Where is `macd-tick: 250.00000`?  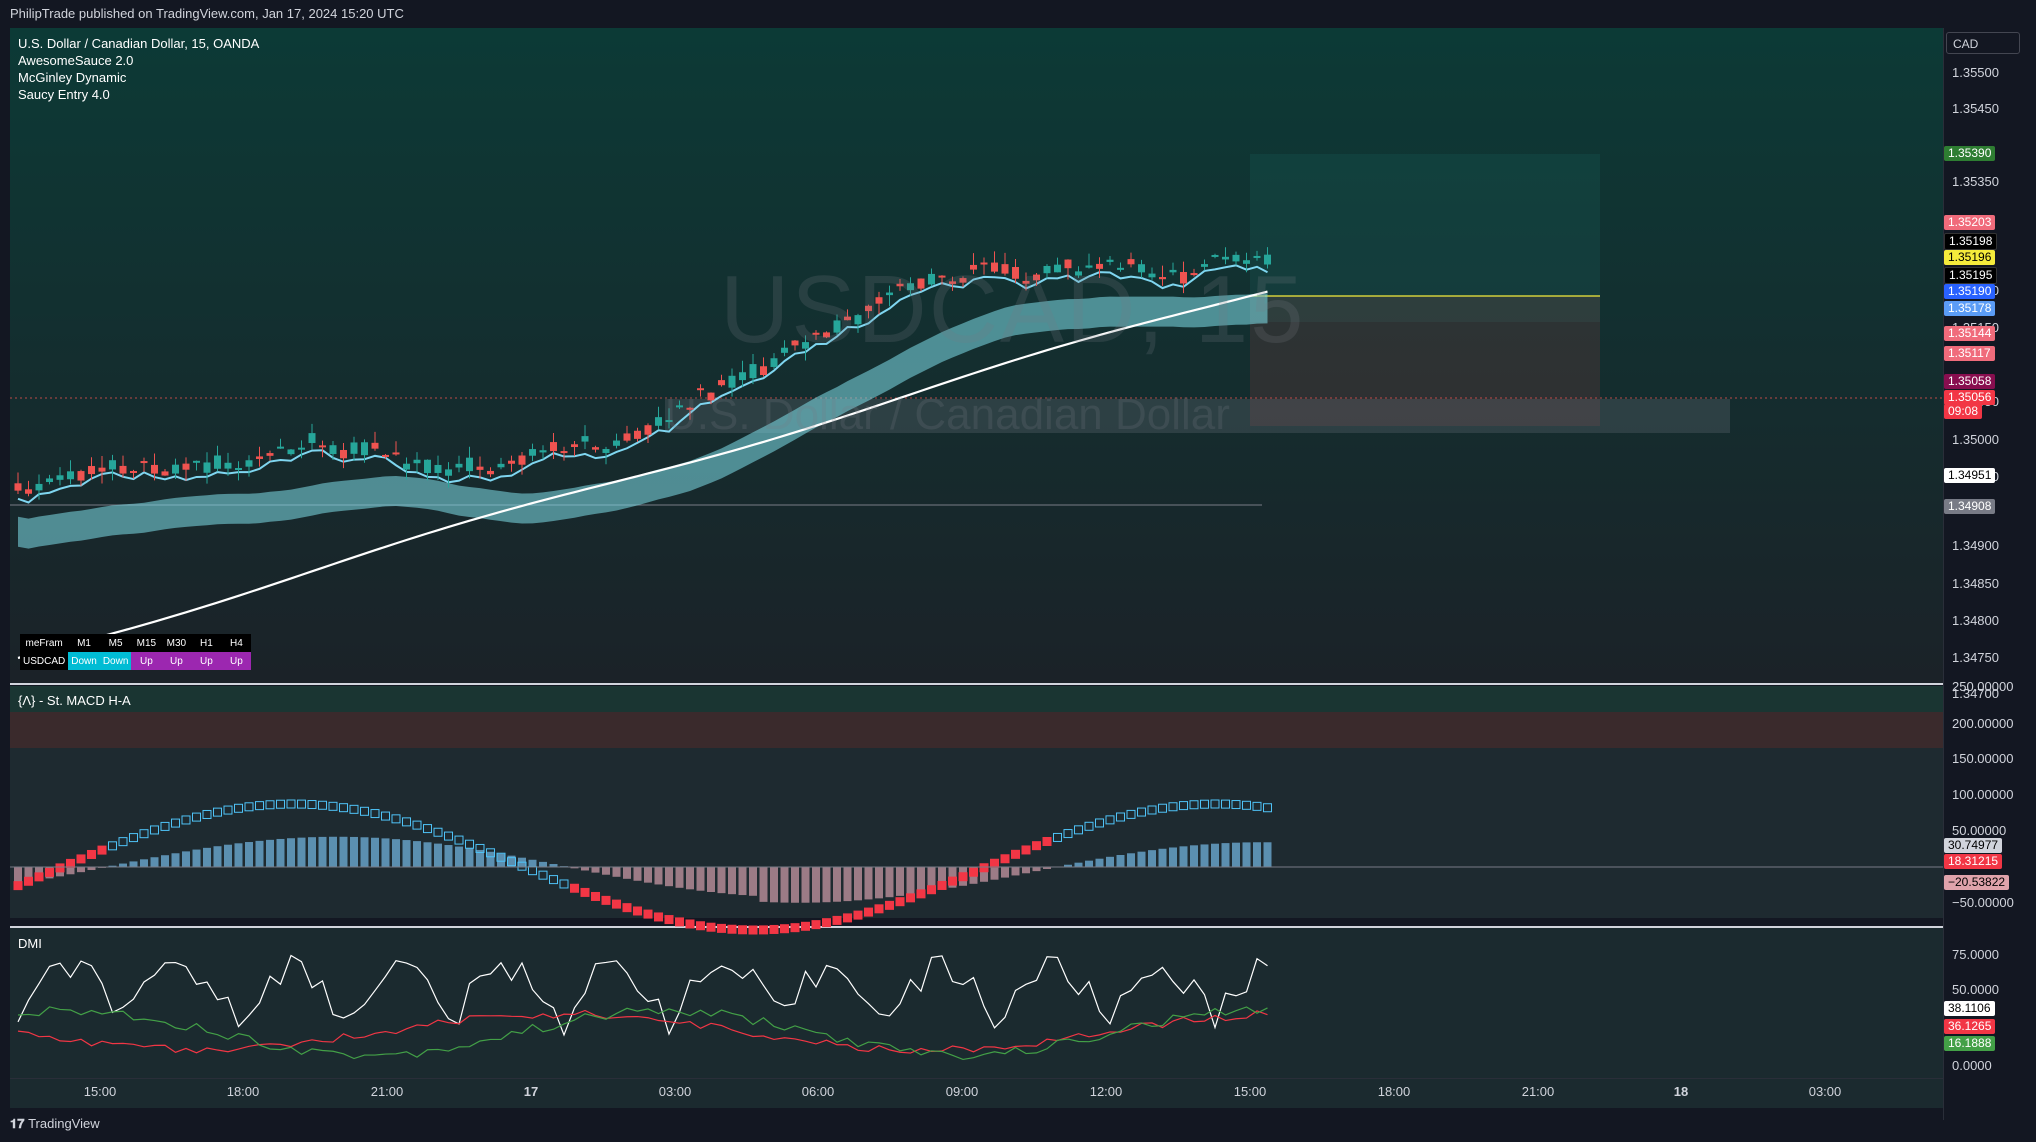
macd-tick: 250.00000 is located at coordinates (1983, 686).